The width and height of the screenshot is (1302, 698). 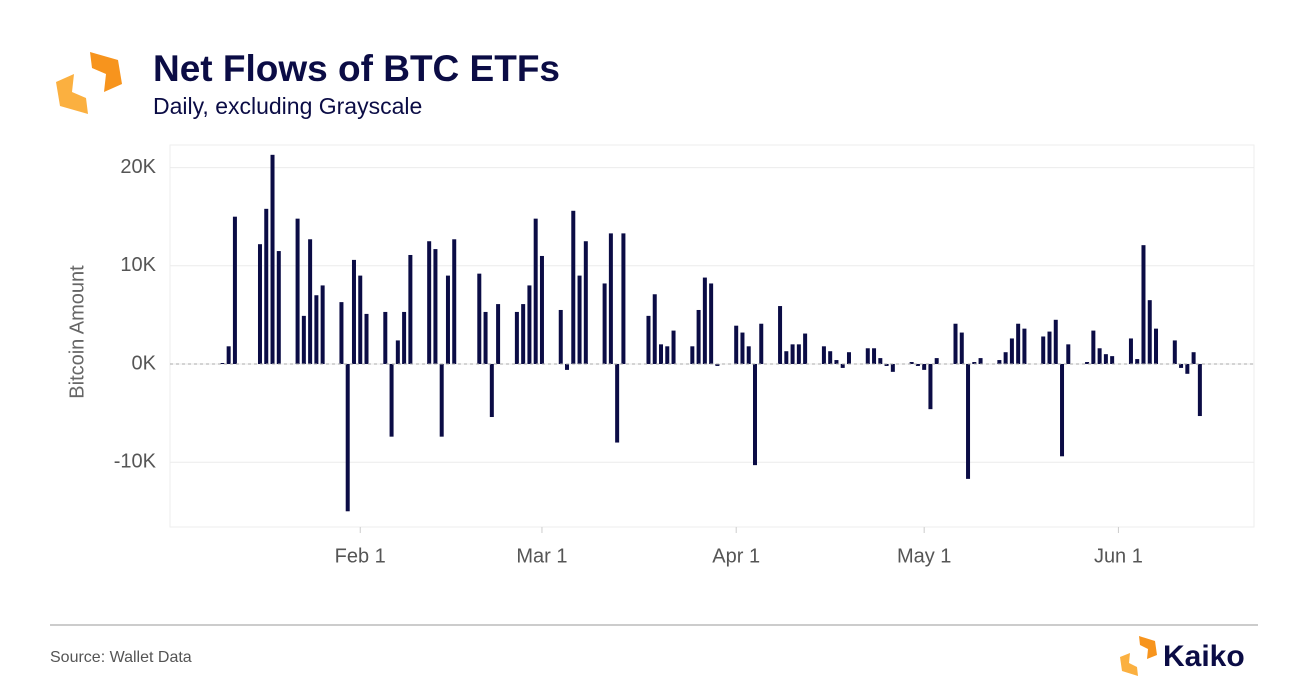 I want to click on chart-subtitle: Daily, excluding Grayscale, so click(x=287, y=106).